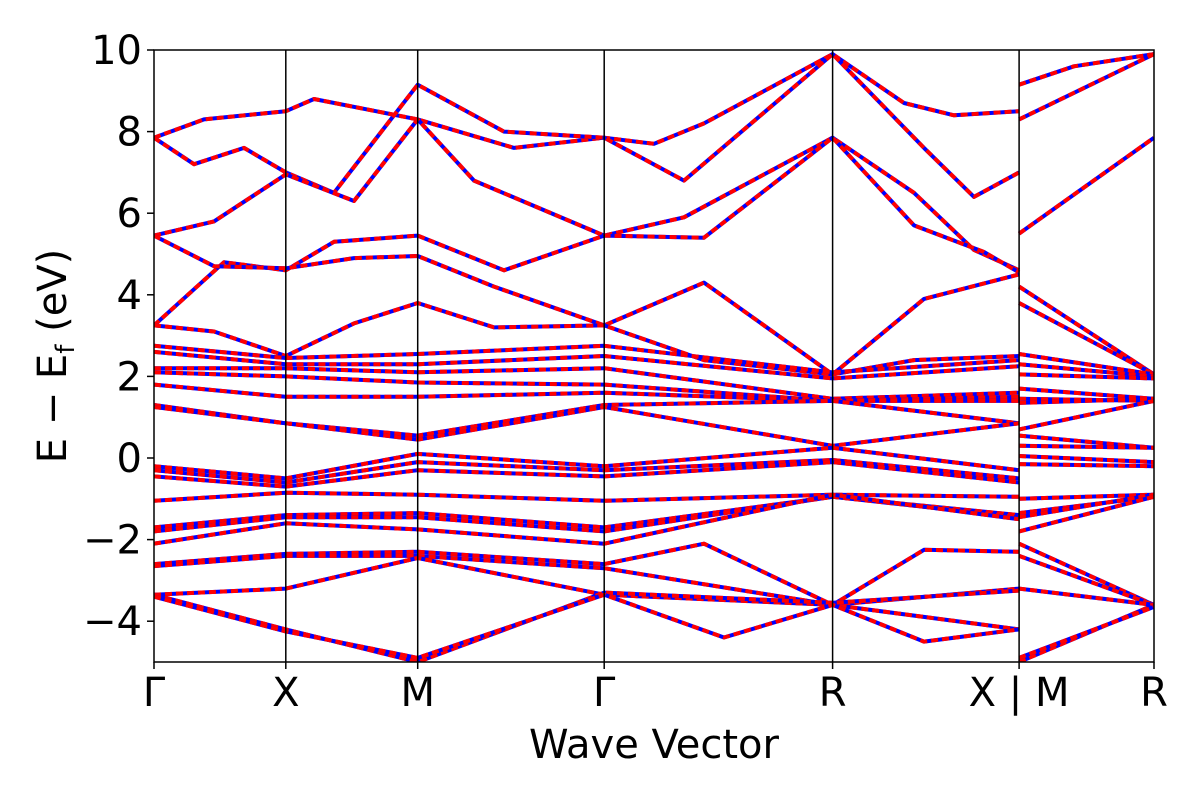 The image size is (1200, 800). Describe the element at coordinates (654, 745) in the screenshot. I see `x-axis-title: Wave Vector` at that location.